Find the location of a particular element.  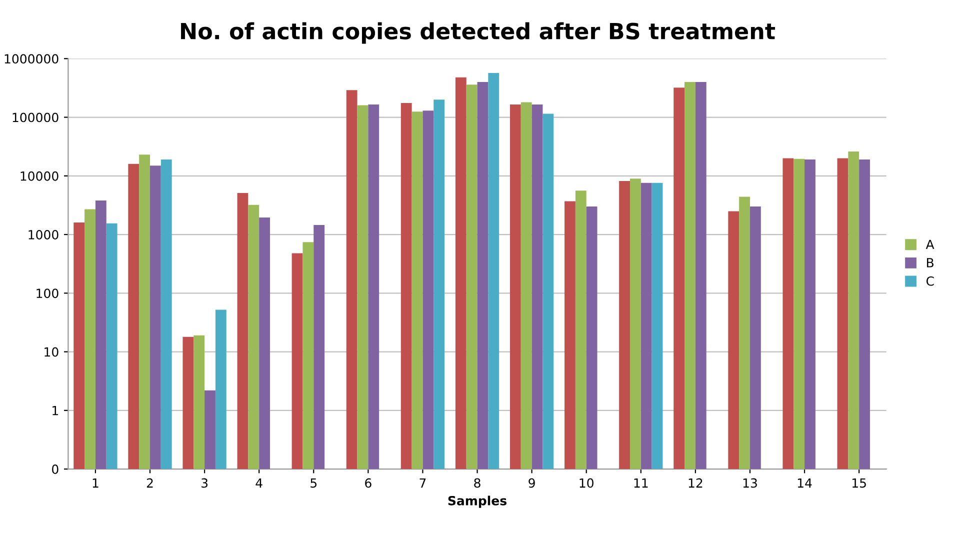

y-tick-label: 100000 is located at coordinates (35, 117).